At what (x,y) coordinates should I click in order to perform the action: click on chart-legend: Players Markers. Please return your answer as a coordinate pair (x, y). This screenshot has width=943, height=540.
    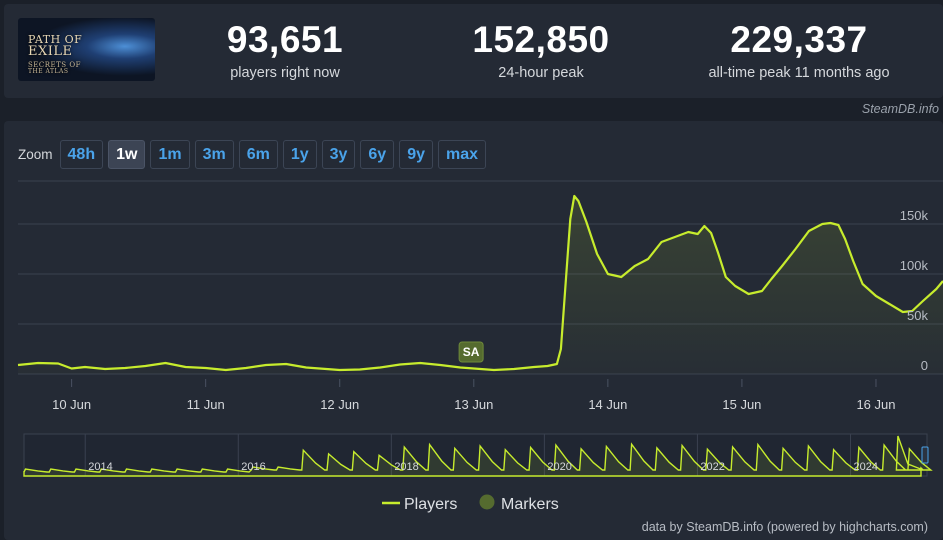
    Looking at the image, I should click on (470, 504).